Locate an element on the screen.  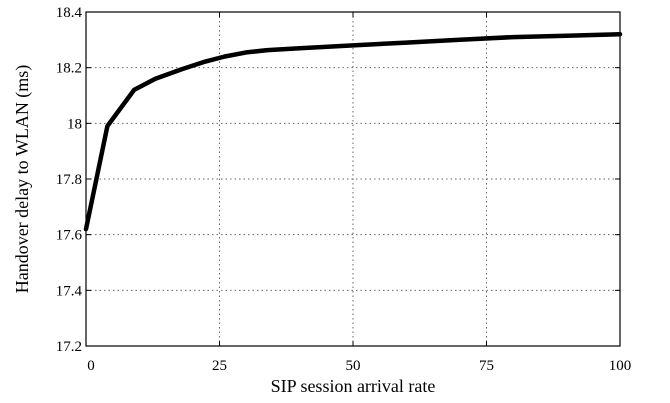
y-tick-label: 17.4 is located at coordinates (69, 291).